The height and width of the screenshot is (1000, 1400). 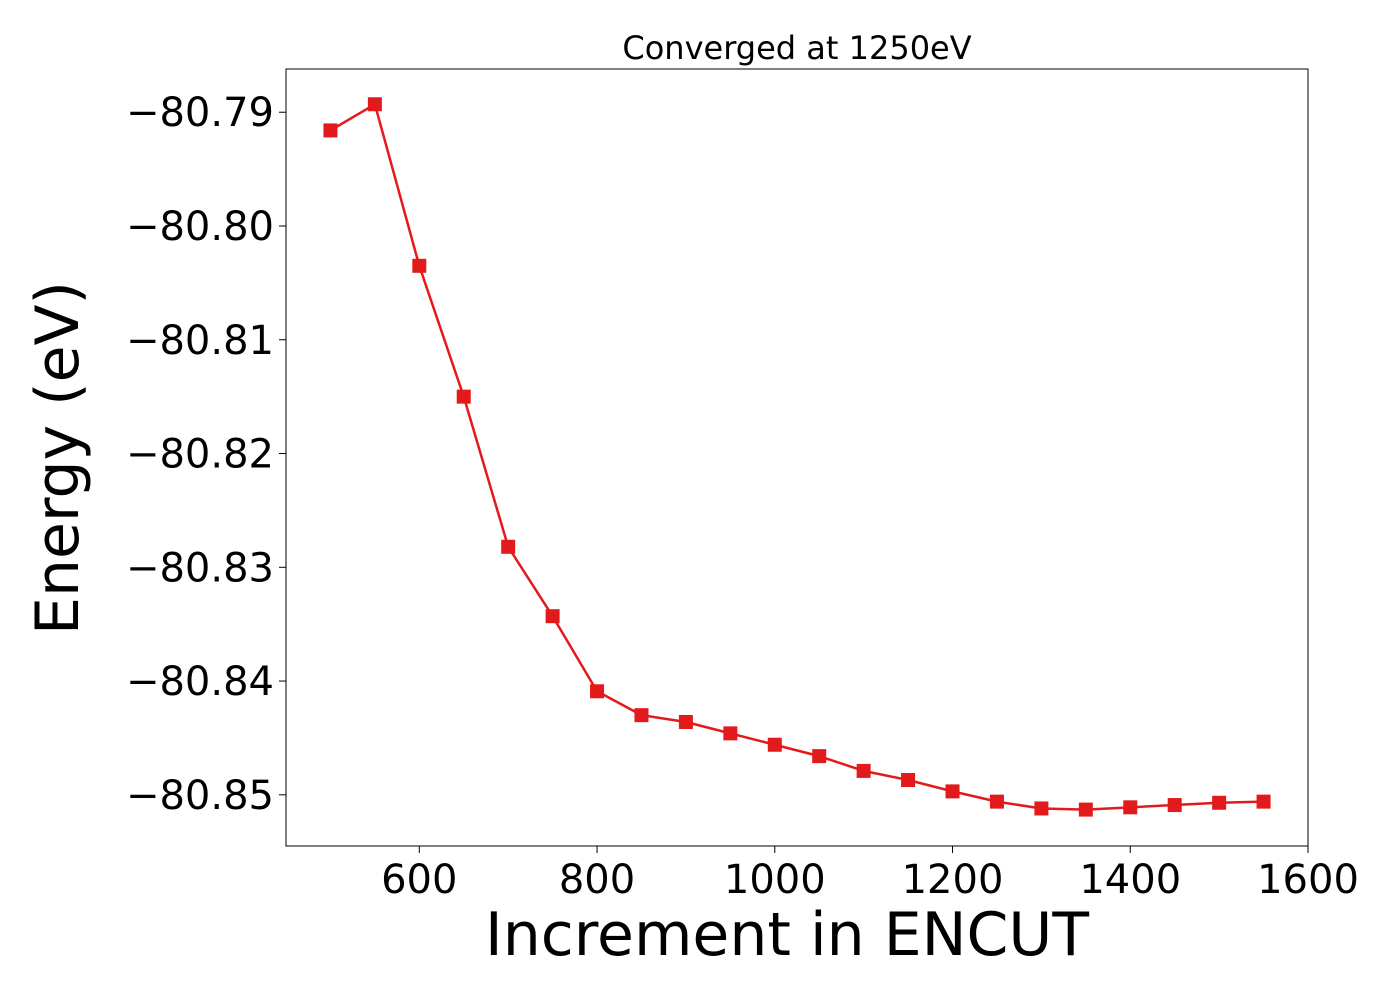 What do you see at coordinates (419, 880) in the screenshot?
I see `x-tick-label: 600` at bounding box center [419, 880].